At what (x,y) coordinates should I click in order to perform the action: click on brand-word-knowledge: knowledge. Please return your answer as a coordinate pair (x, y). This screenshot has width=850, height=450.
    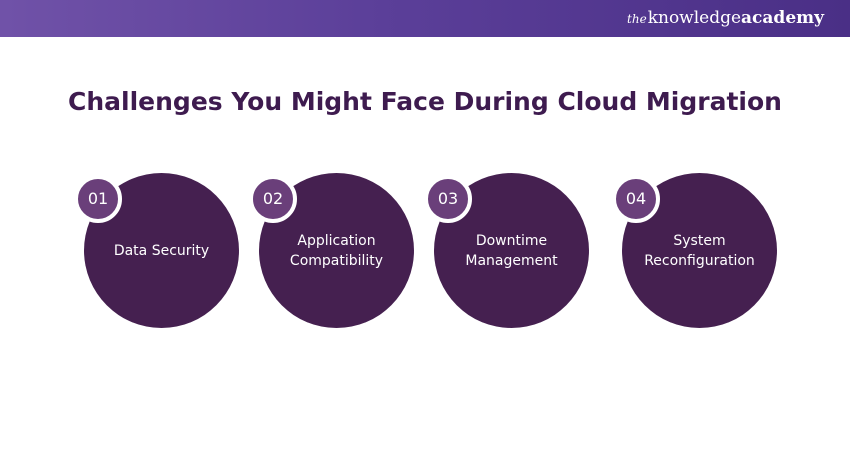
    Looking at the image, I should click on (694, 18).